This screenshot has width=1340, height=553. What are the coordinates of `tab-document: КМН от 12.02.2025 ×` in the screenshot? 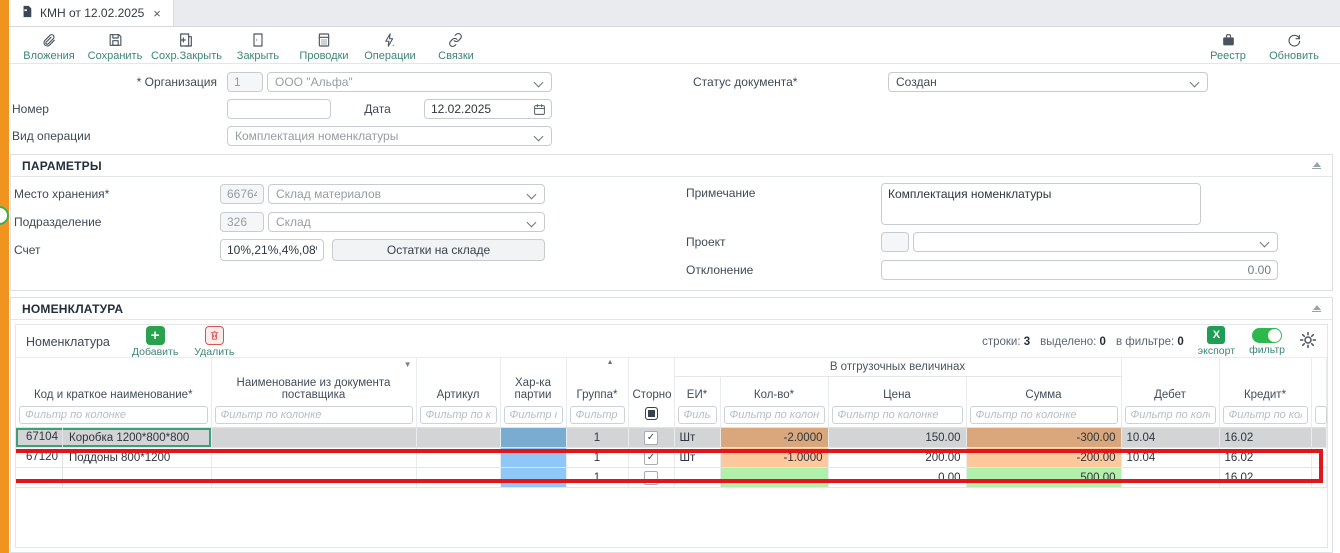 It's located at (91, 13).